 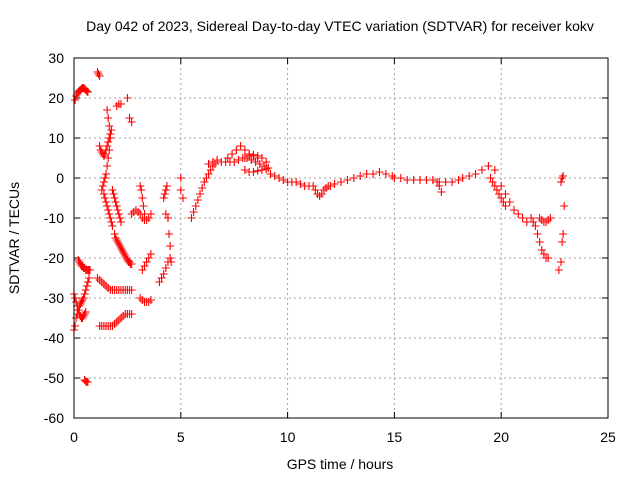 I want to click on x-tick-label: 25, so click(x=608, y=437).